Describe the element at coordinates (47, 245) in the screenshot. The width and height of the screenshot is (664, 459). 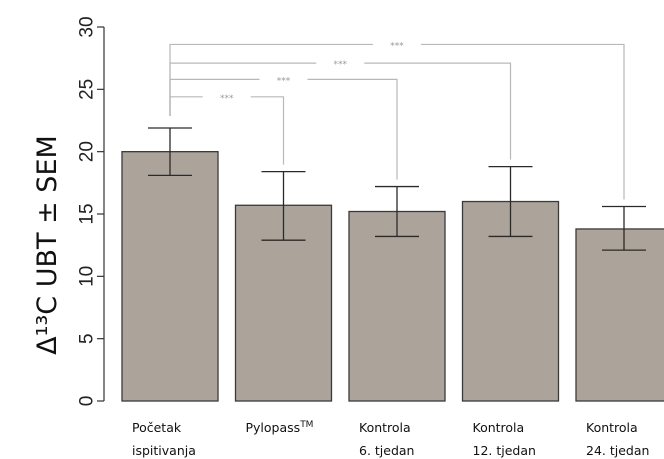
I see `y-axis-label: Δ¹³C UBT ± SEM` at that location.